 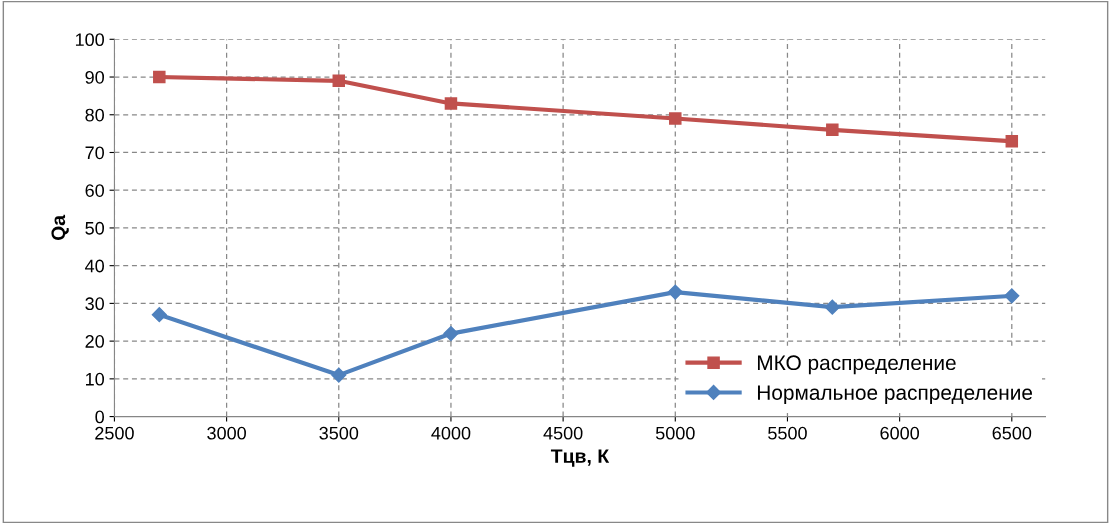 I want to click on y-tick-label: 50, so click(x=95, y=228).